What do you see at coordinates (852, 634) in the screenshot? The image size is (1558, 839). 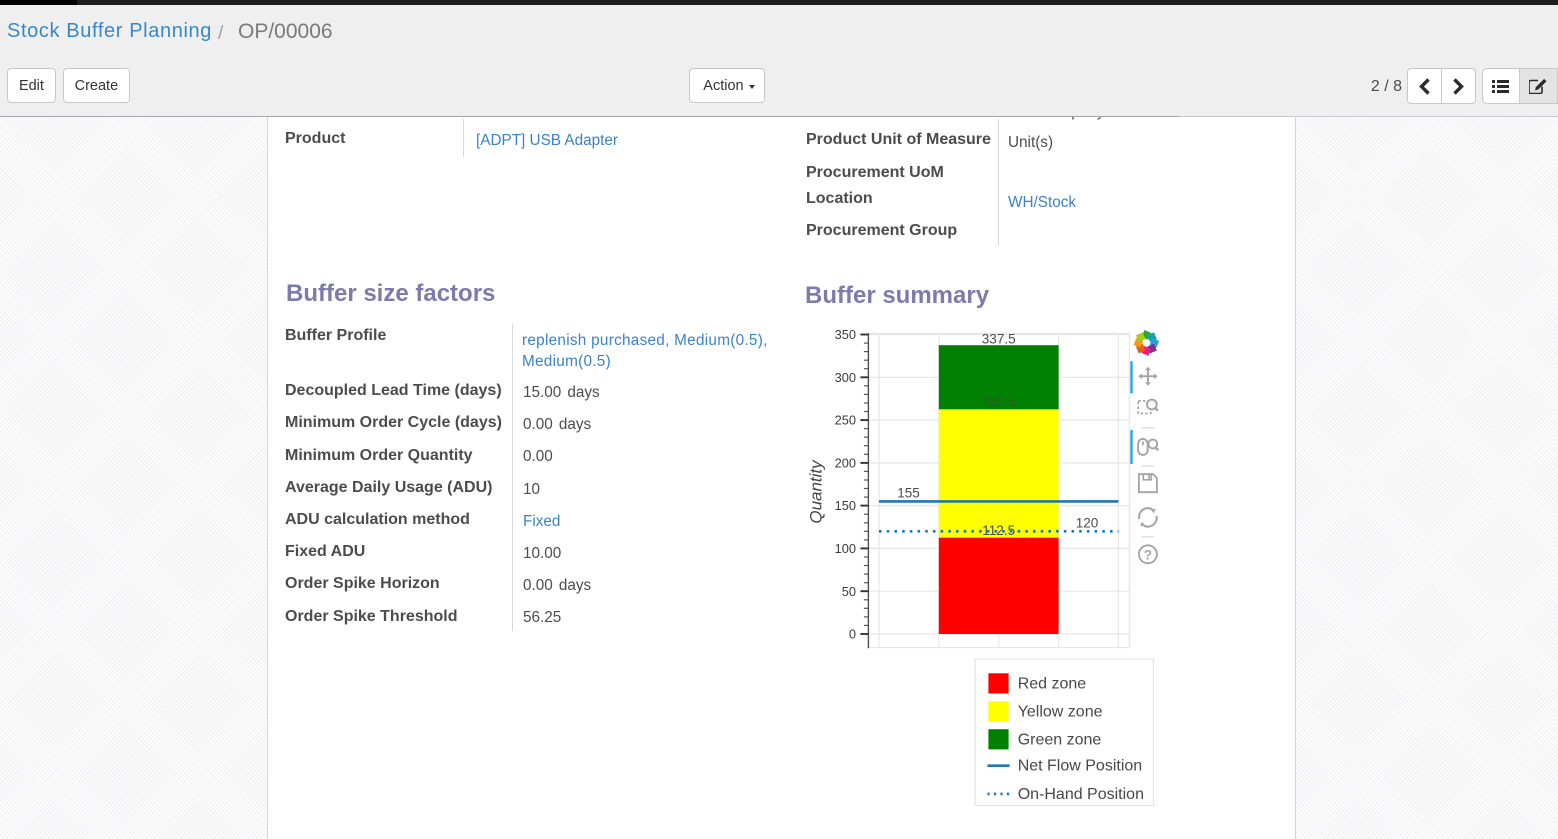 I see `svg-text: 0` at bounding box center [852, 634].